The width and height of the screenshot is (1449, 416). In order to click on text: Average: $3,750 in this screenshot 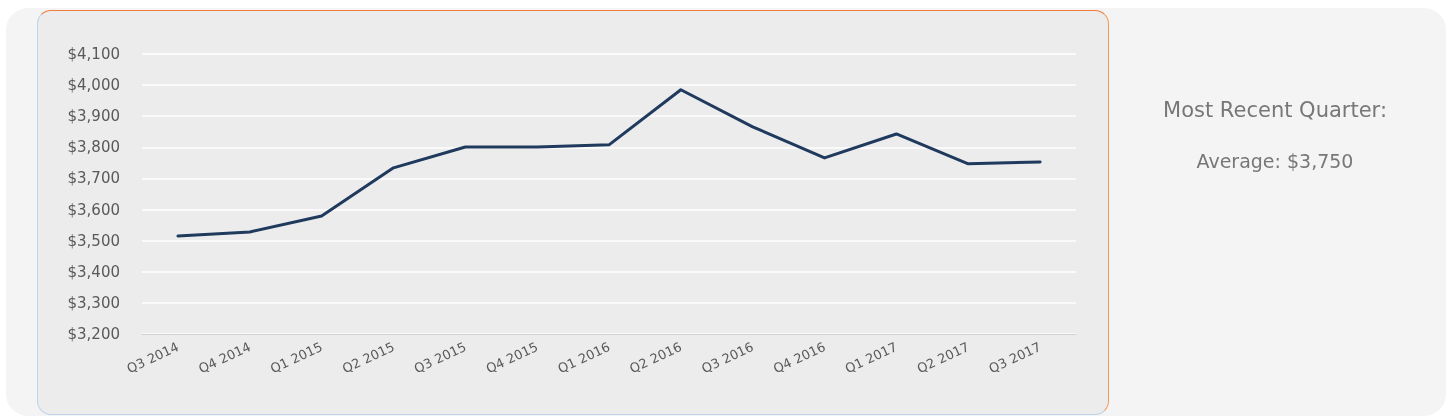, I will do `click(1275, 161)`.